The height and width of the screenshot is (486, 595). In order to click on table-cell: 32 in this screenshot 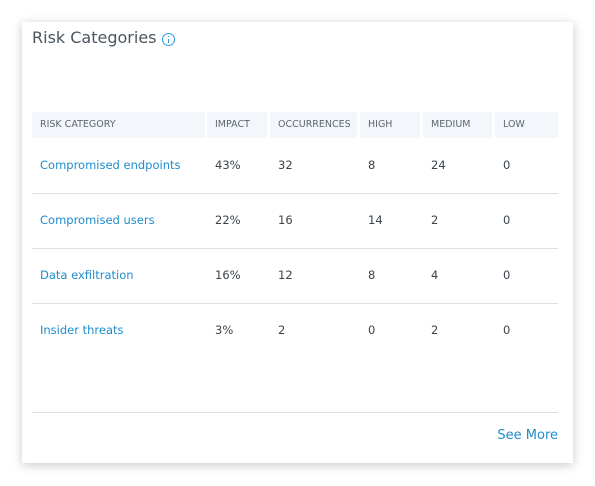, I will do `click(285, 165)`.